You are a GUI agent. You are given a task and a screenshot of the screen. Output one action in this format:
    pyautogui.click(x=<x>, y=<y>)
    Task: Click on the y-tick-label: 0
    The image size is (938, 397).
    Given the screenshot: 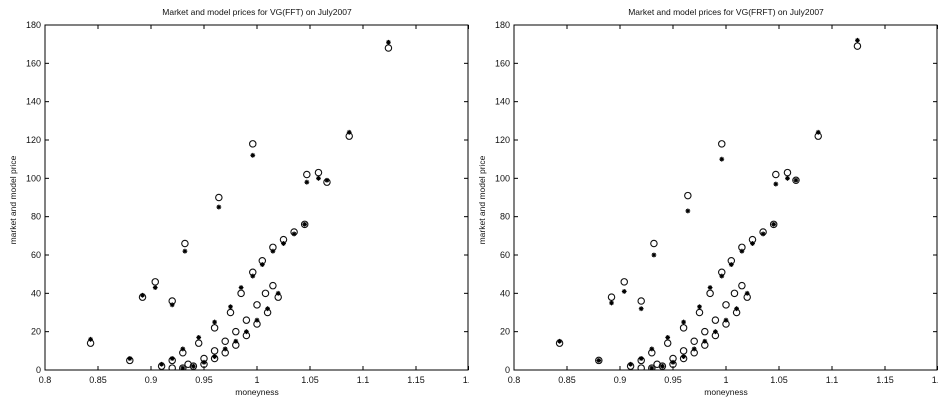 What is the action you would take?
    pyautogui.click(x=507, y=370)
    